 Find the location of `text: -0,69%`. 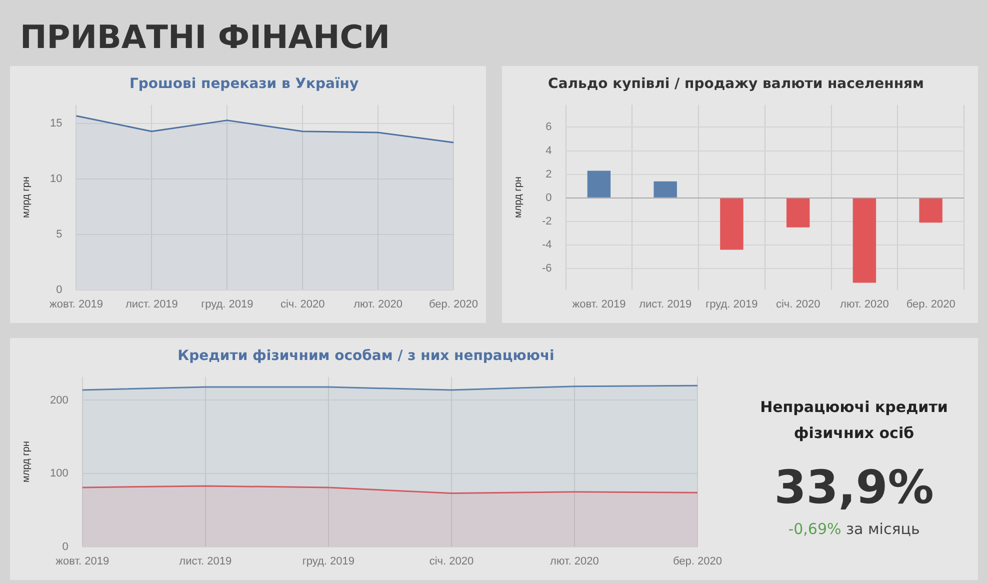

text: -0,69% is located at coordinates (815, 529).